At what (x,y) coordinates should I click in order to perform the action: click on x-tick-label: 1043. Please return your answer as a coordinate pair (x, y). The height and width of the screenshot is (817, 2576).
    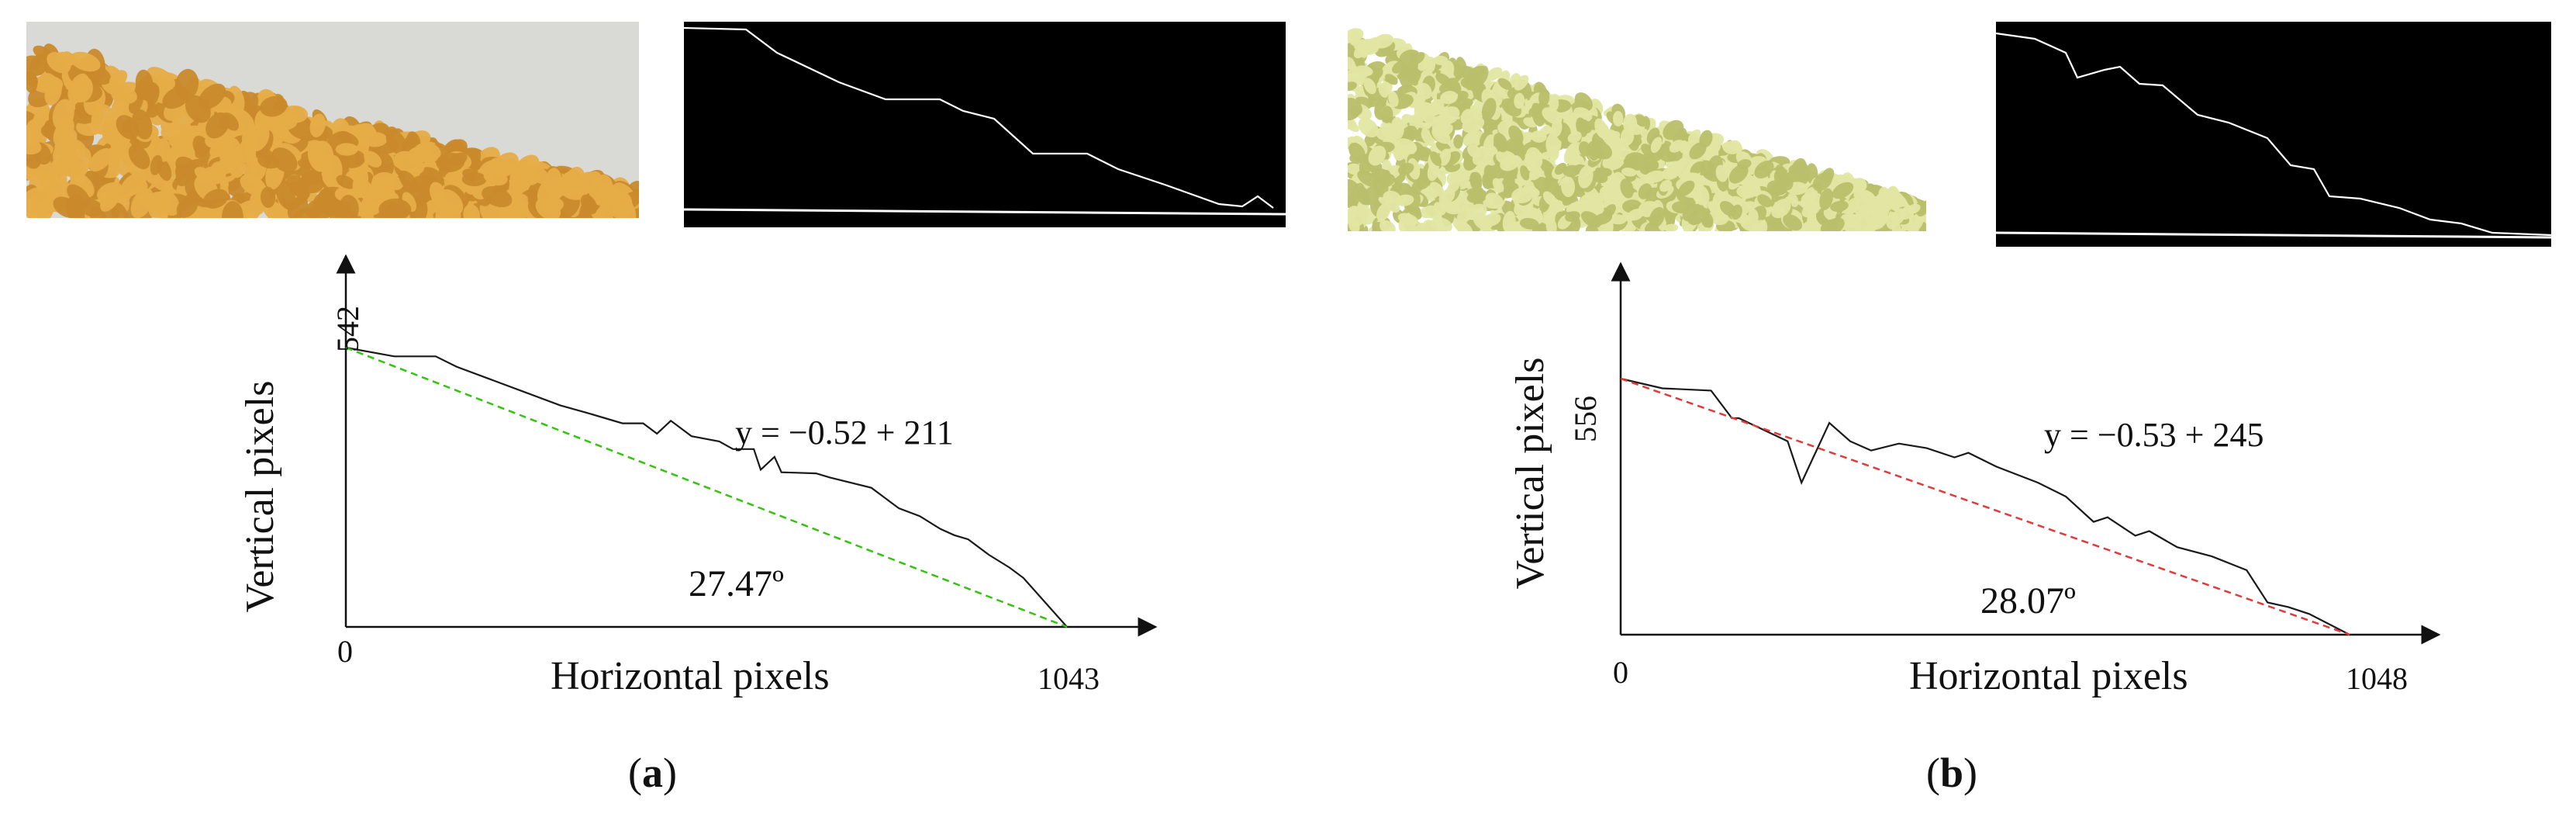
    Looking at the image, I should click on (1069, 678).